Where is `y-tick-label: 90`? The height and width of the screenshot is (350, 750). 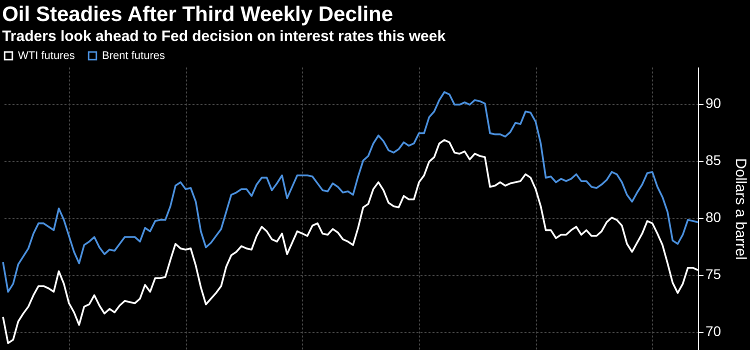 y-tick-label: 90 is located at coordinates (714, 103).